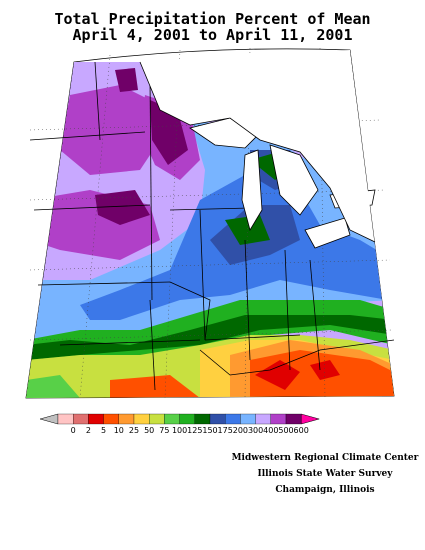 The image size is (425, 550). Describe the element at coordinates (240, 430) in the screenshot. I see `legend-label: 200` at that location.